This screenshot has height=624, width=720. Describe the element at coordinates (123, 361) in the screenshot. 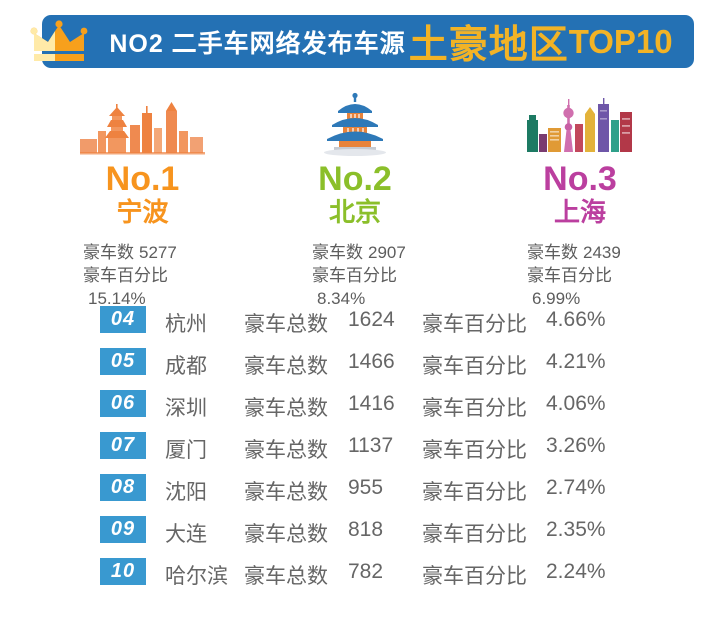

I see `rank-badge: 05` at that location.